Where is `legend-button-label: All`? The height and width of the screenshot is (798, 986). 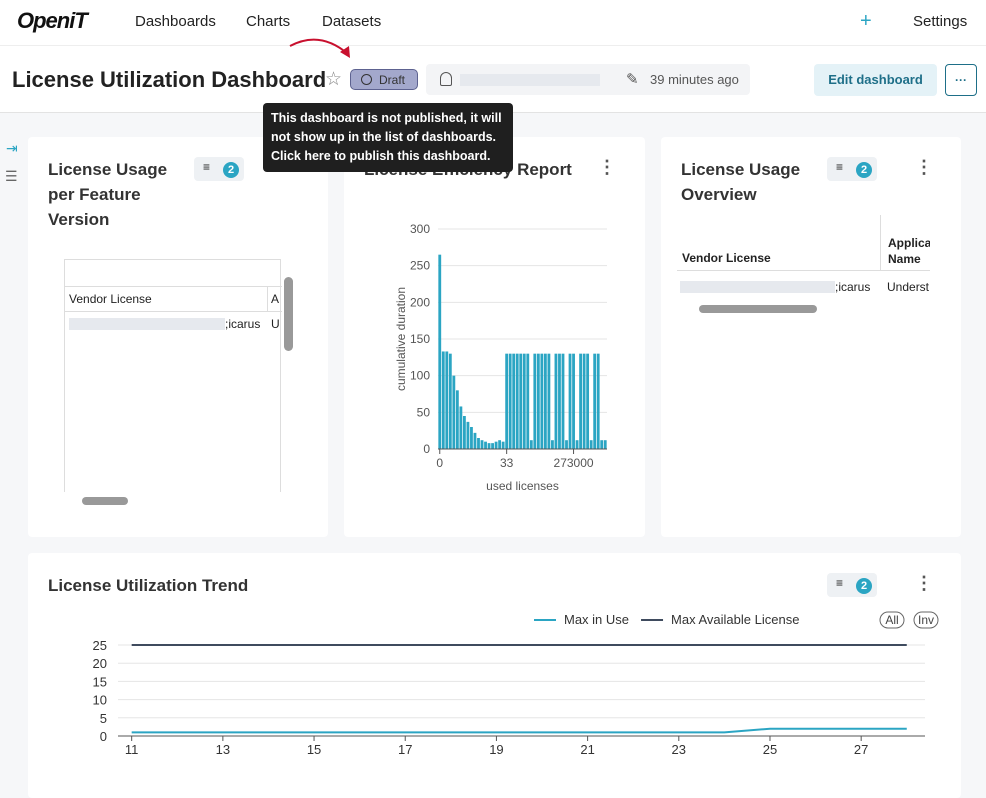 legend-button-label: All is located at coordinates (891, 620).